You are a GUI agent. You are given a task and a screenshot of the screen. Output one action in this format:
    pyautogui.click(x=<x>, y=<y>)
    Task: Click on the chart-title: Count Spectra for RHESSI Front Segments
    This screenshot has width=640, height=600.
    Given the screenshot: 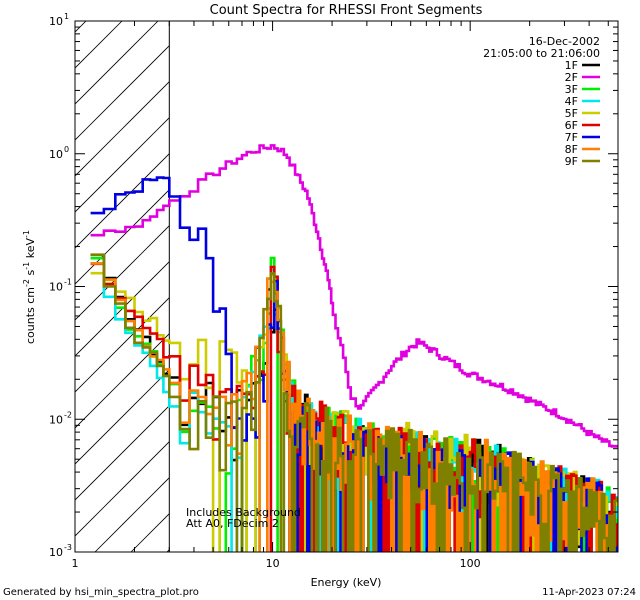 What is the action you would take?
    pyautogui.click(x=346, y=10)
    